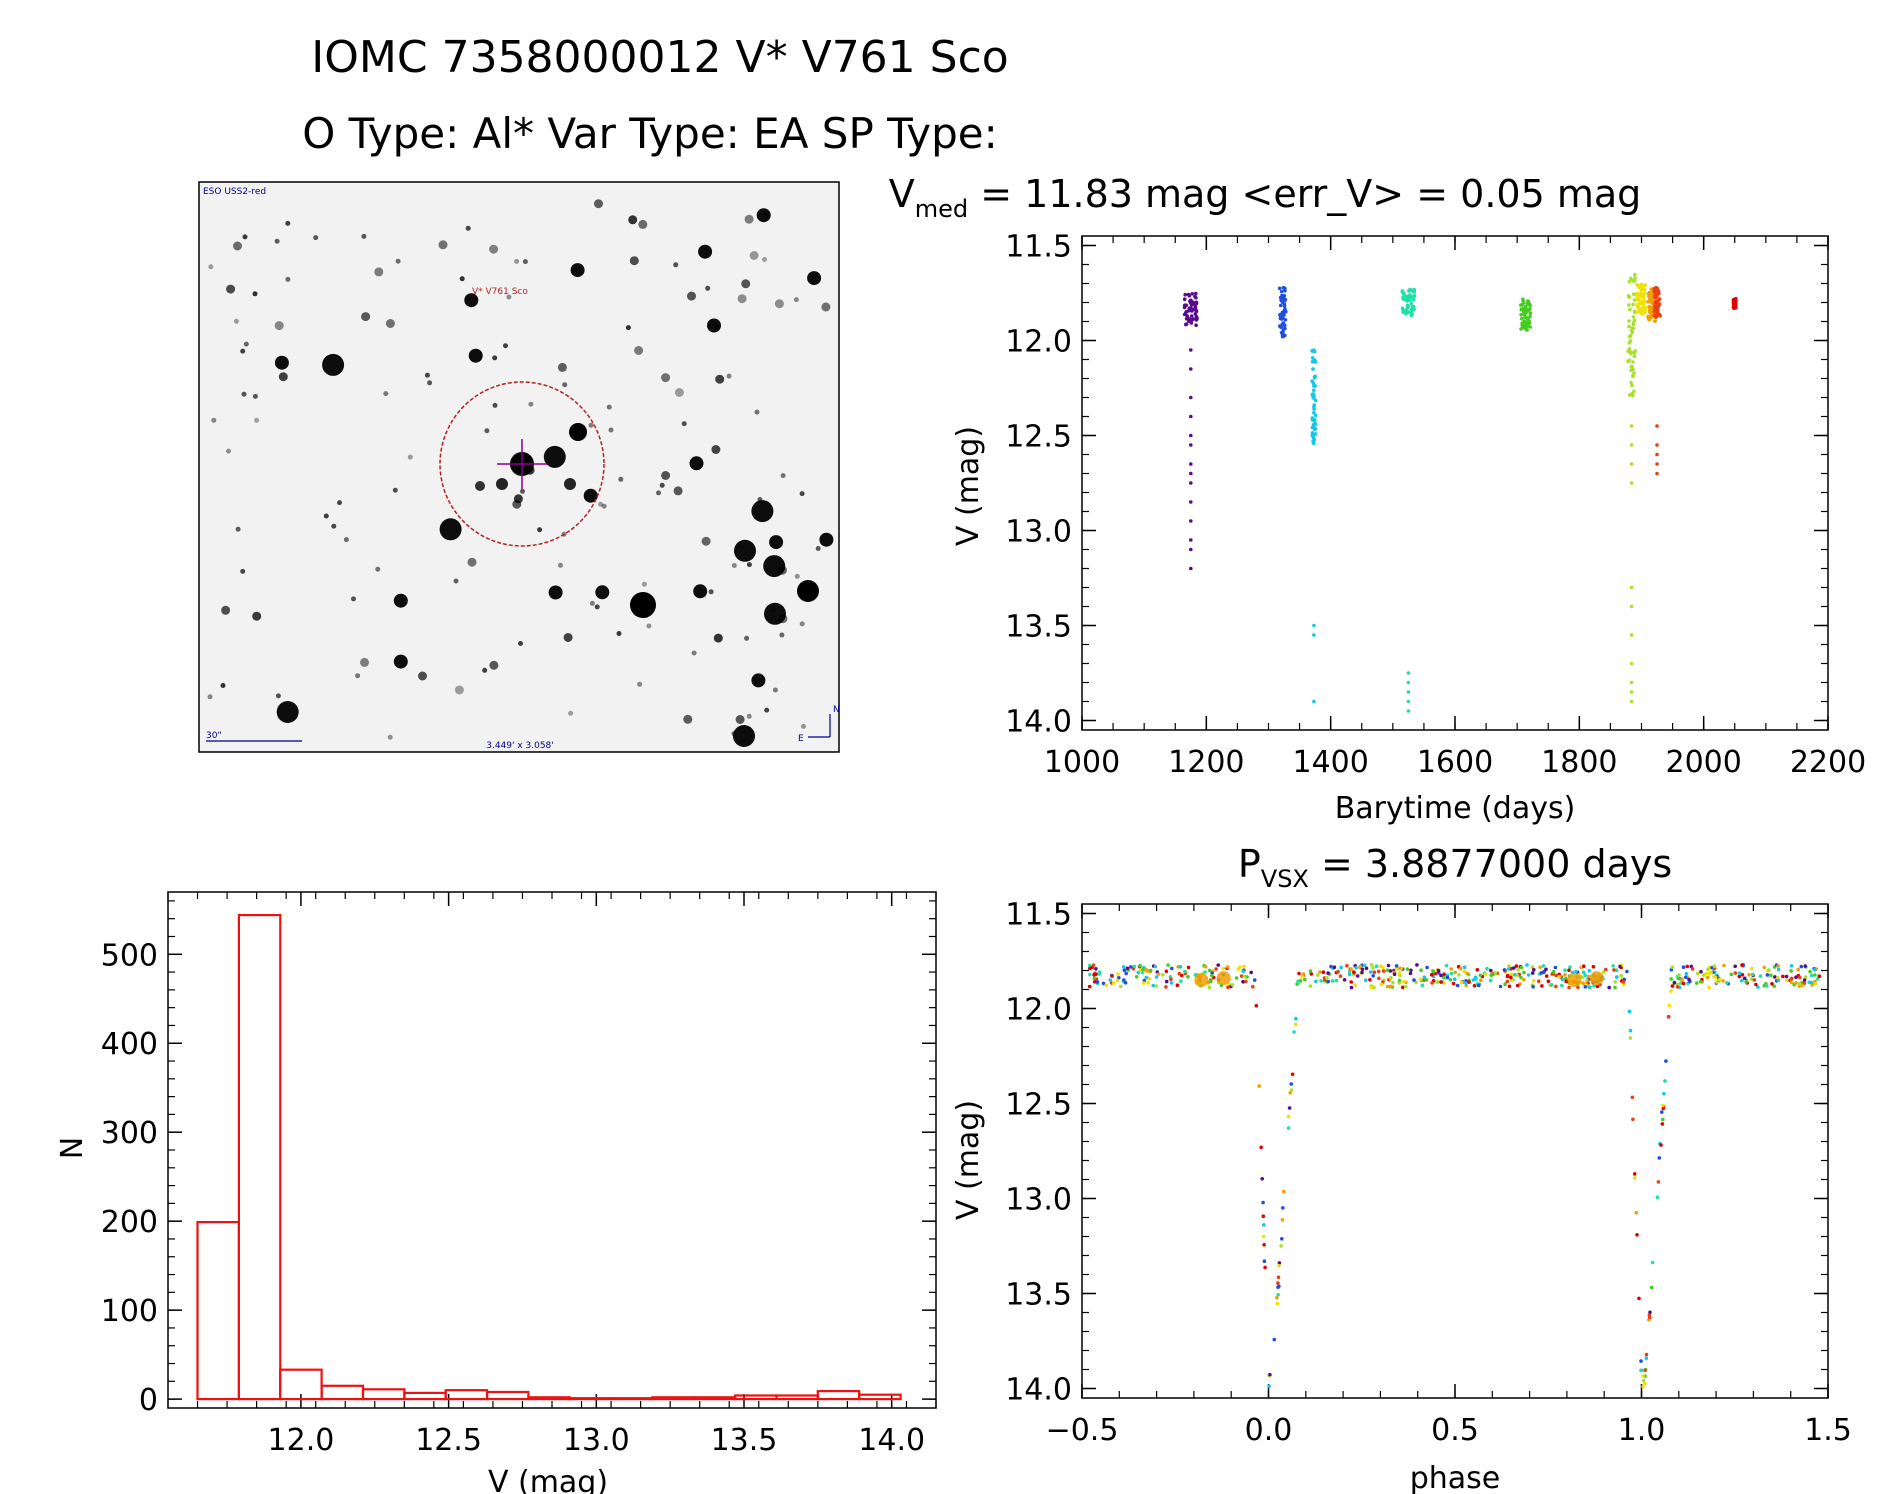 The width and height of the screenshot is (1889, 1494). I want to click on x-tick-label: 2200, so click(1828, 762).